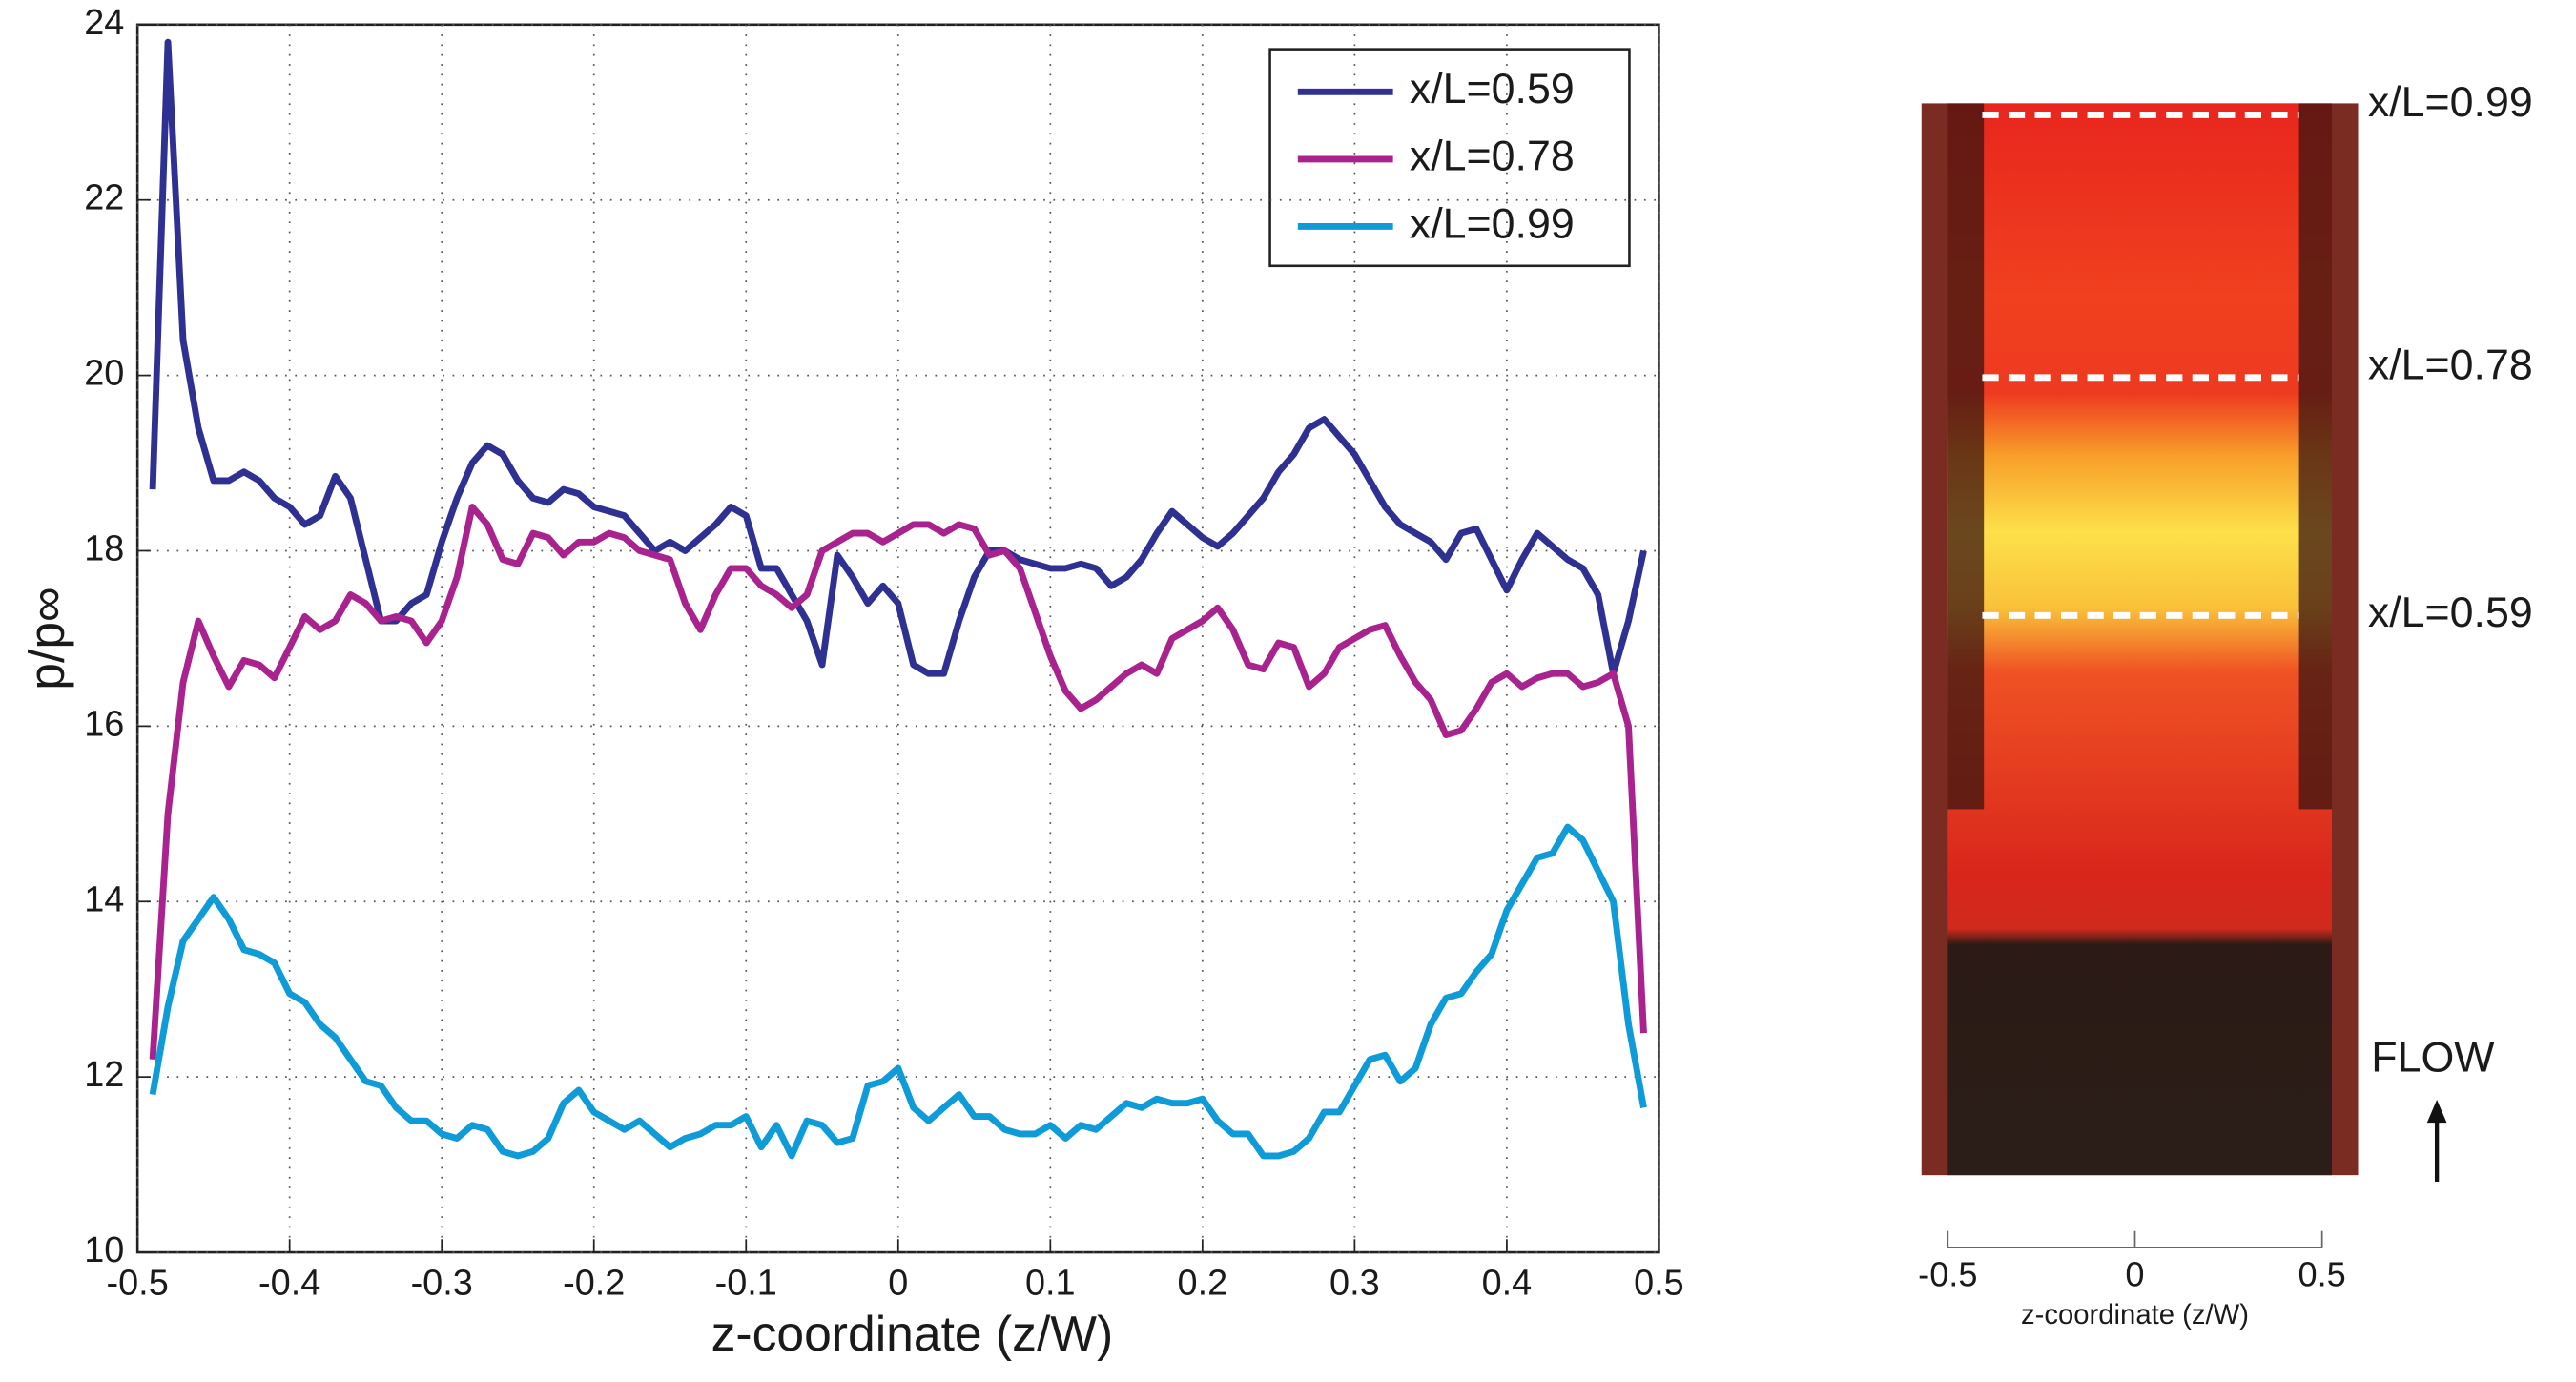 Image resolution: width=2576 pixels, height=1382 pixels. What do you see at coordinates (104, 23) in the screenshot?
I see `y-tick-label: 24` at bounding box center [104, 23].